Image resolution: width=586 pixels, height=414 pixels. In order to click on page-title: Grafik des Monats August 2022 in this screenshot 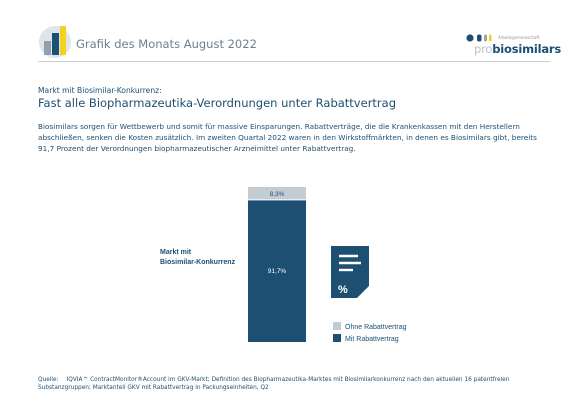, I will do `click(166, 44)`.